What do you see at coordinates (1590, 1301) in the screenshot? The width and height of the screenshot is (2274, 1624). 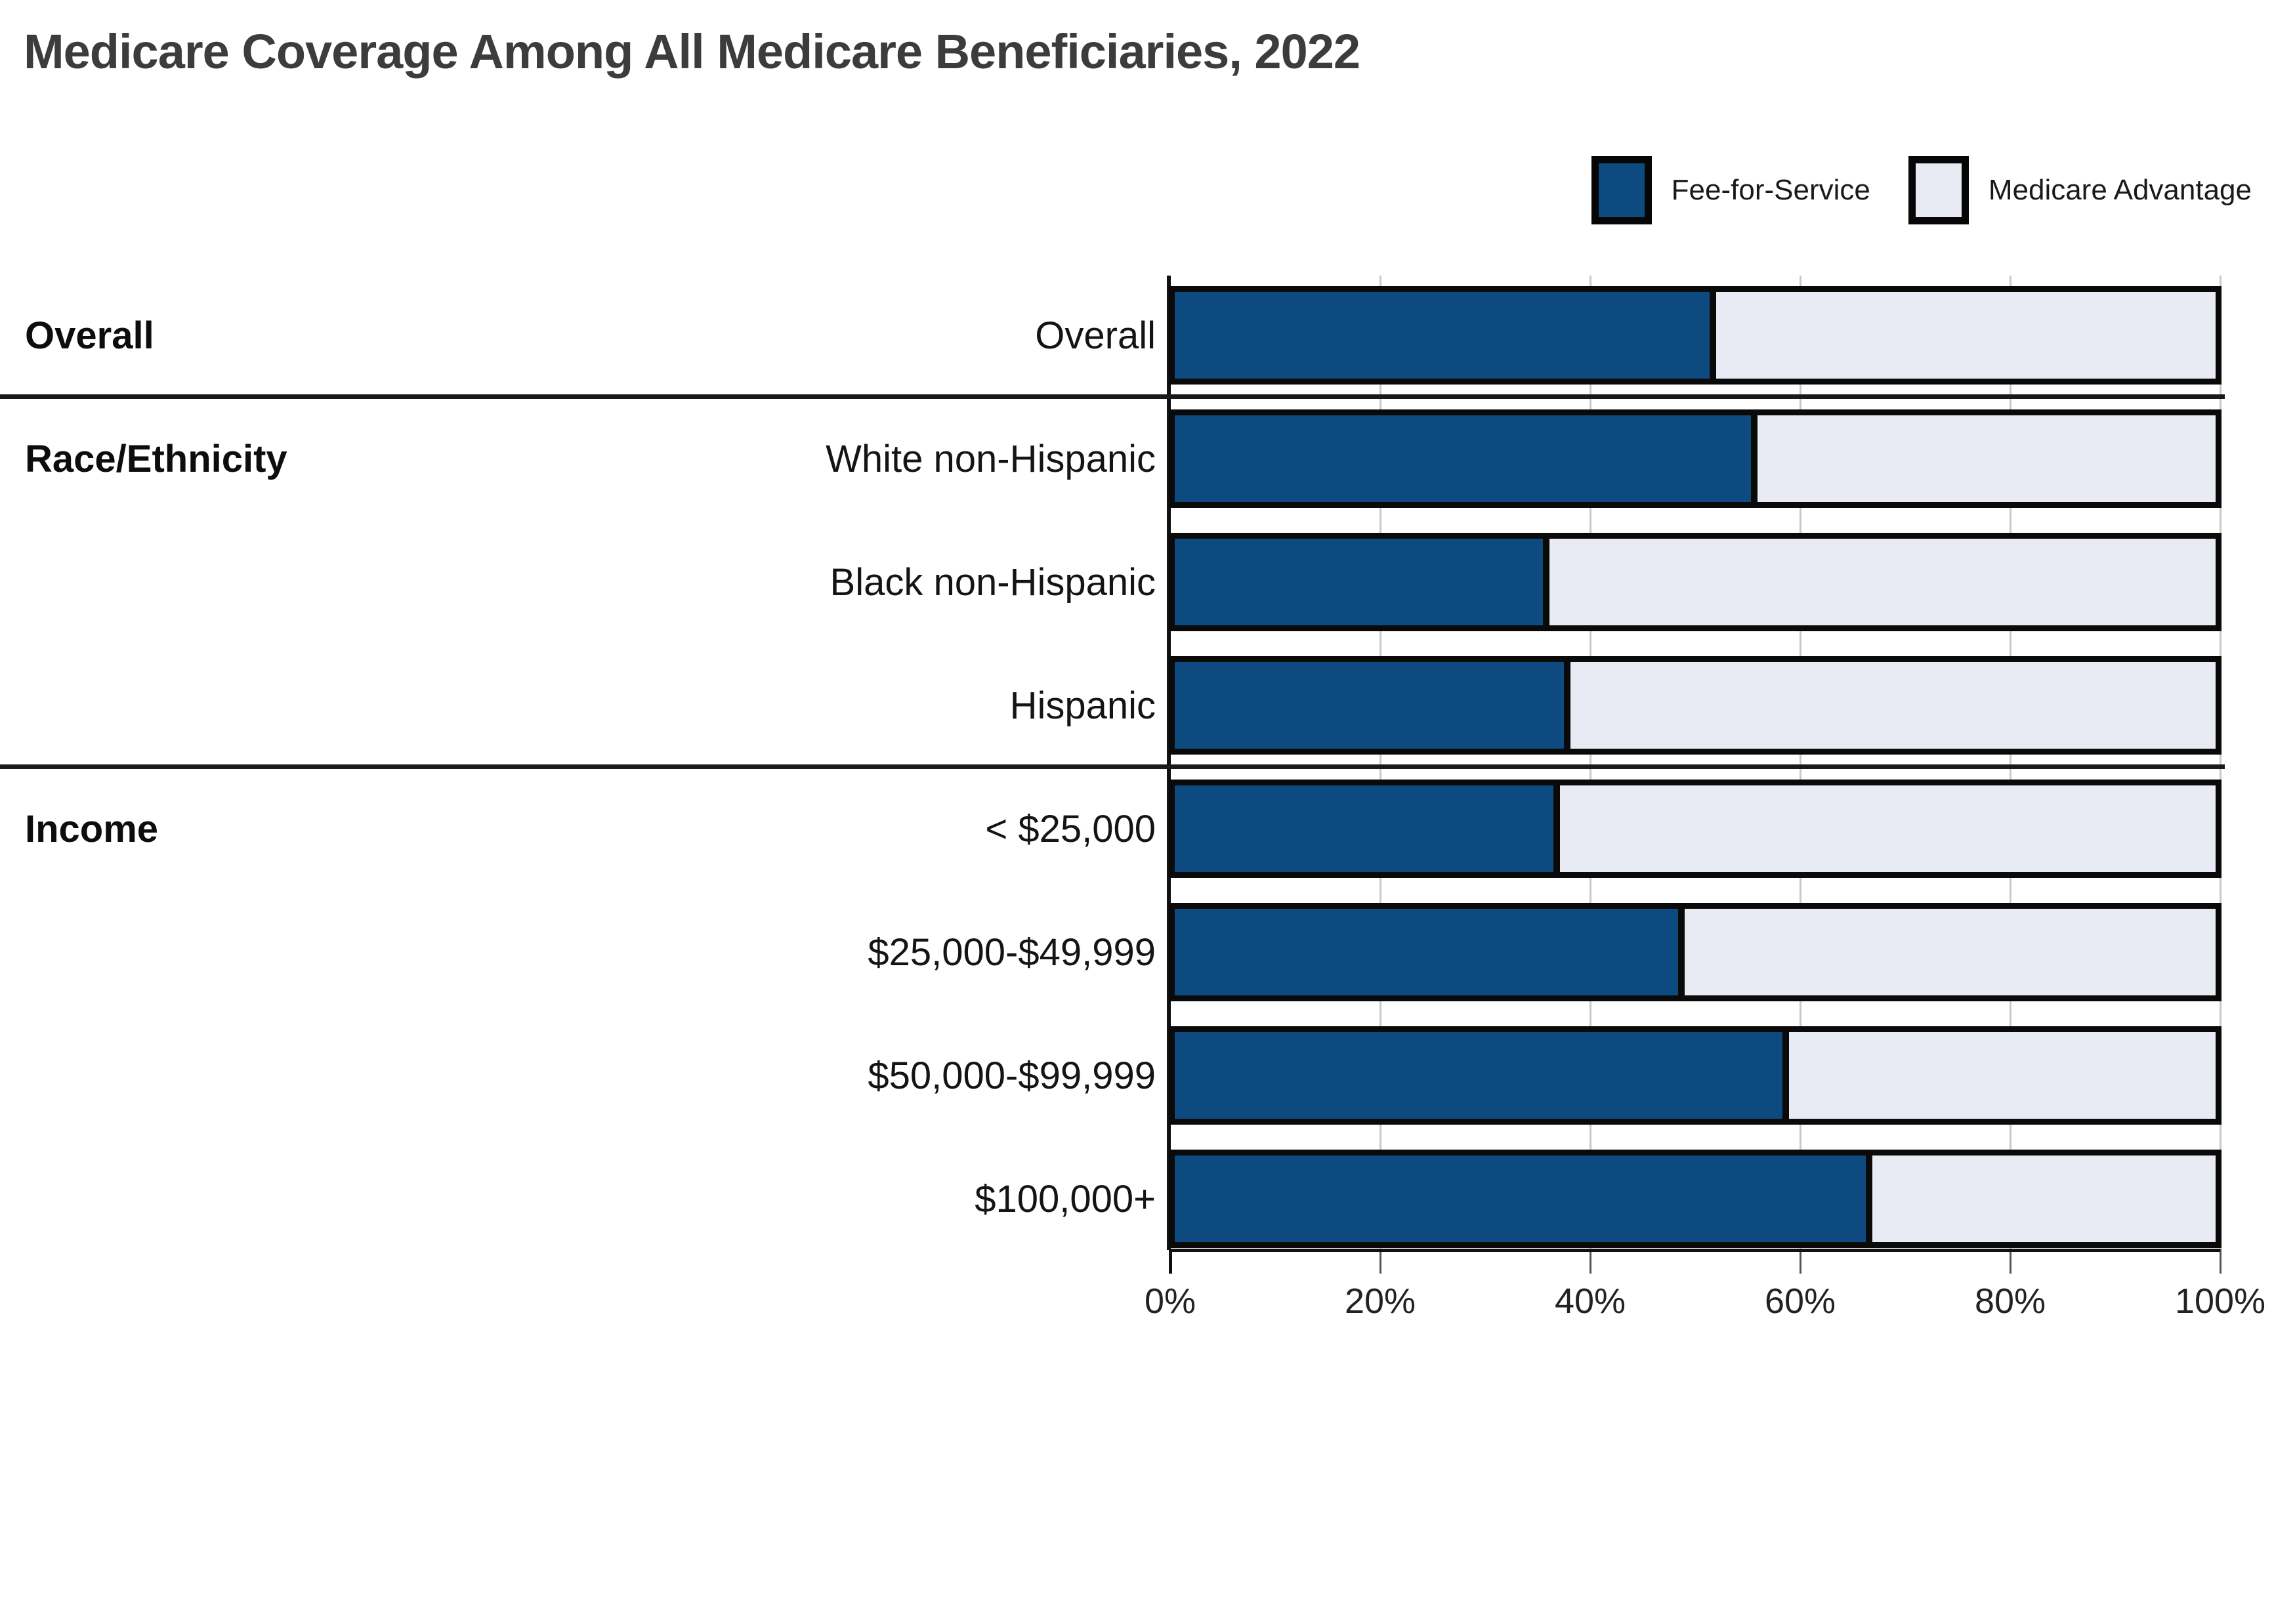 I see `axis-tick-label: 40%` at bounding box center [1590, 1301].